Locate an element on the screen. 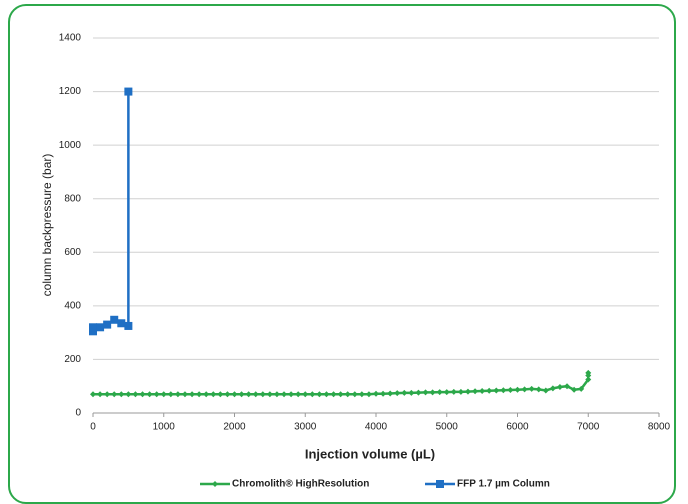  y-tick-label: 800 is located at coordinates (72, 198).